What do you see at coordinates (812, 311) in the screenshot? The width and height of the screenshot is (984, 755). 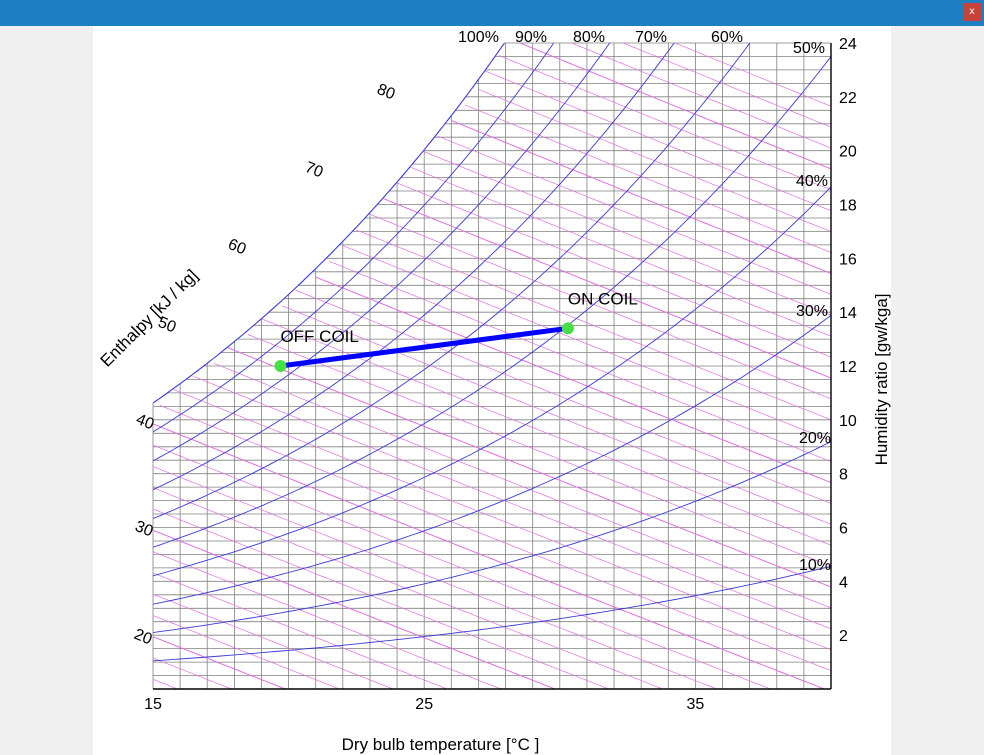 I see `rh-label: 30%` at bounding box center [812, 311].